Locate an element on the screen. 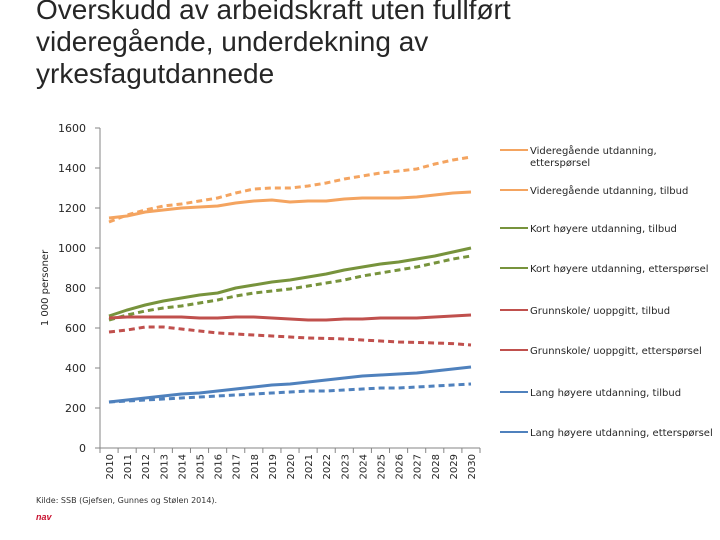 The image size is (720, 540). x-tick-label: 2020 is located at coordinates (291, 466).